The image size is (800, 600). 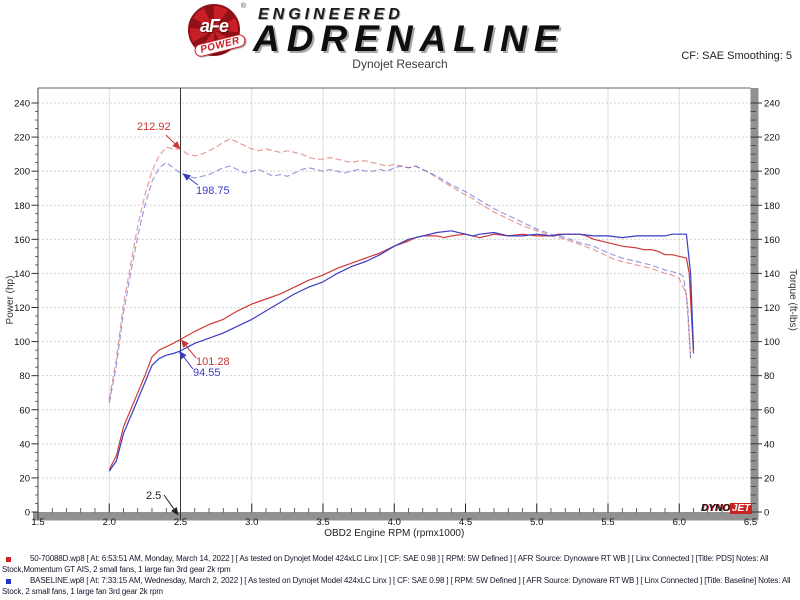 I want to click on svg-text: 6.5, so click(x=750, y=522).